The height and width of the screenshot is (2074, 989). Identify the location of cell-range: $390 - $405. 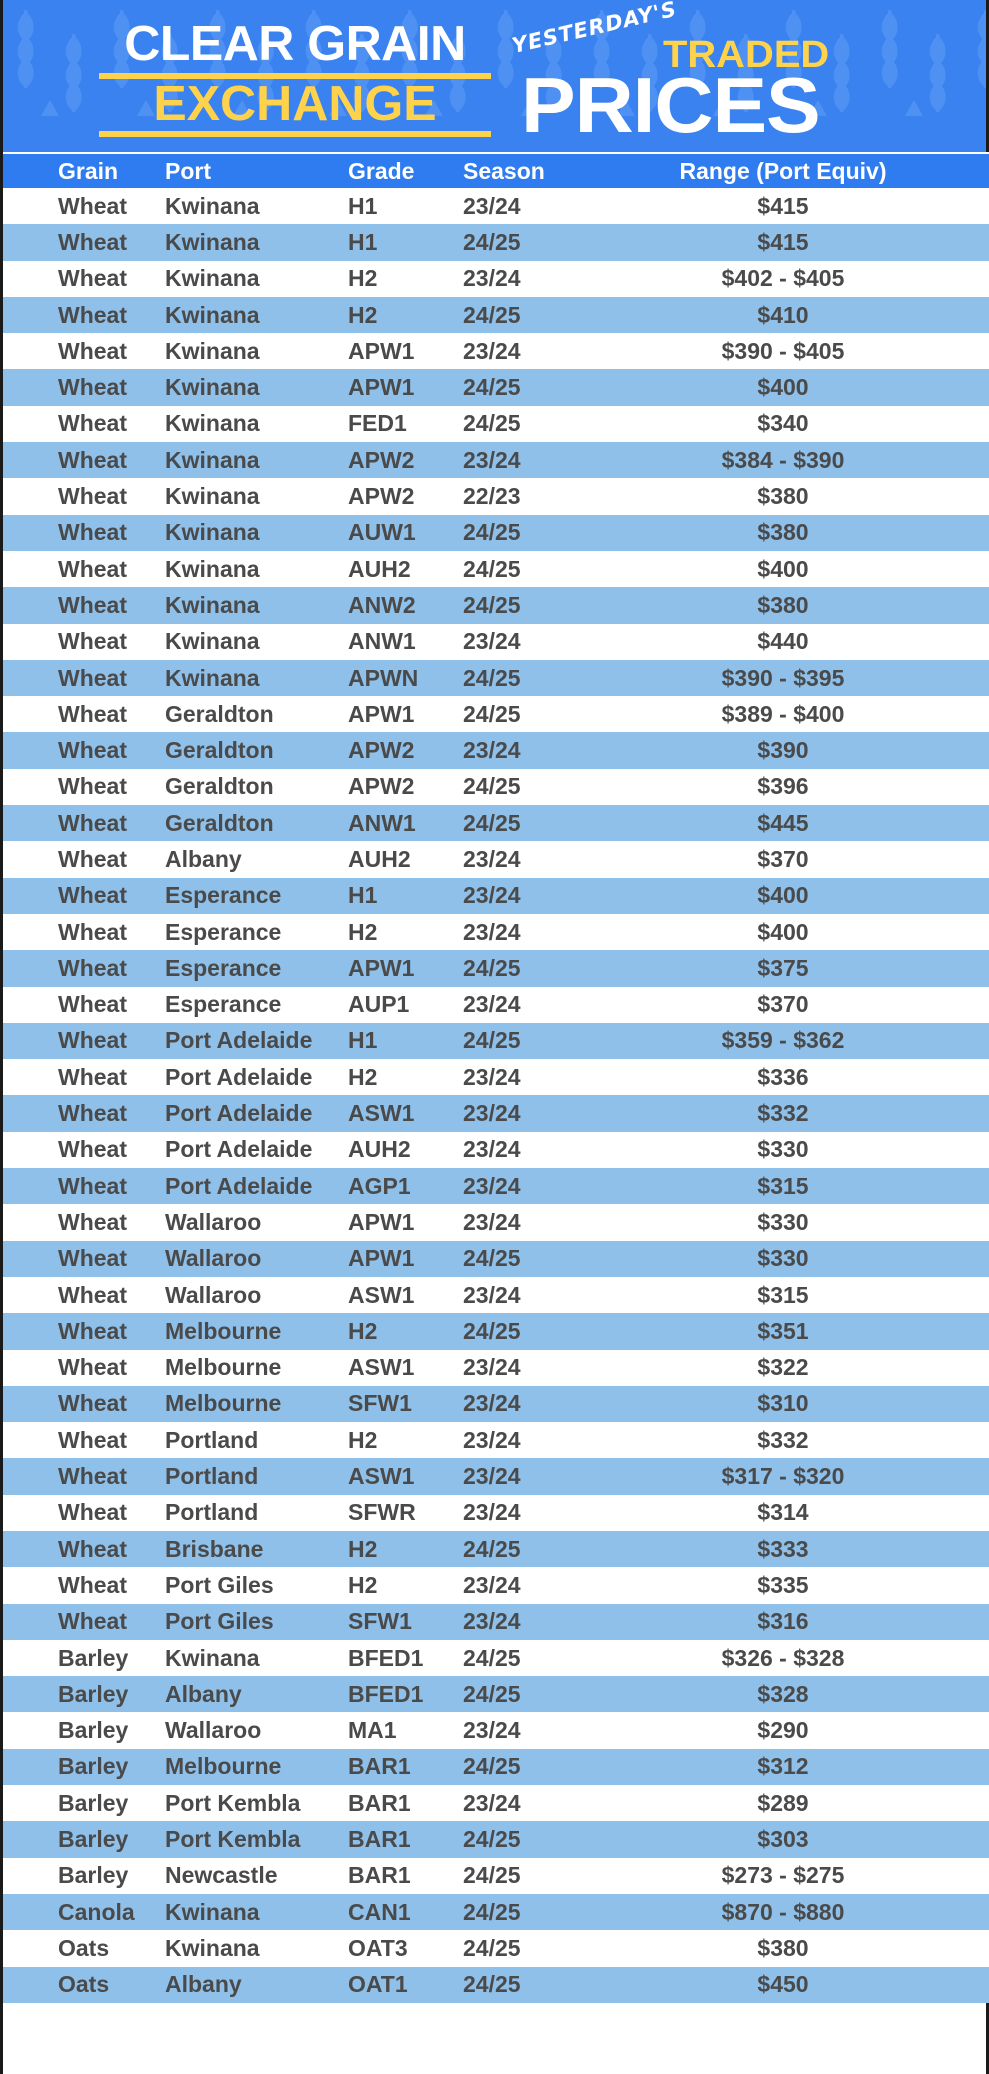
(793, 351).